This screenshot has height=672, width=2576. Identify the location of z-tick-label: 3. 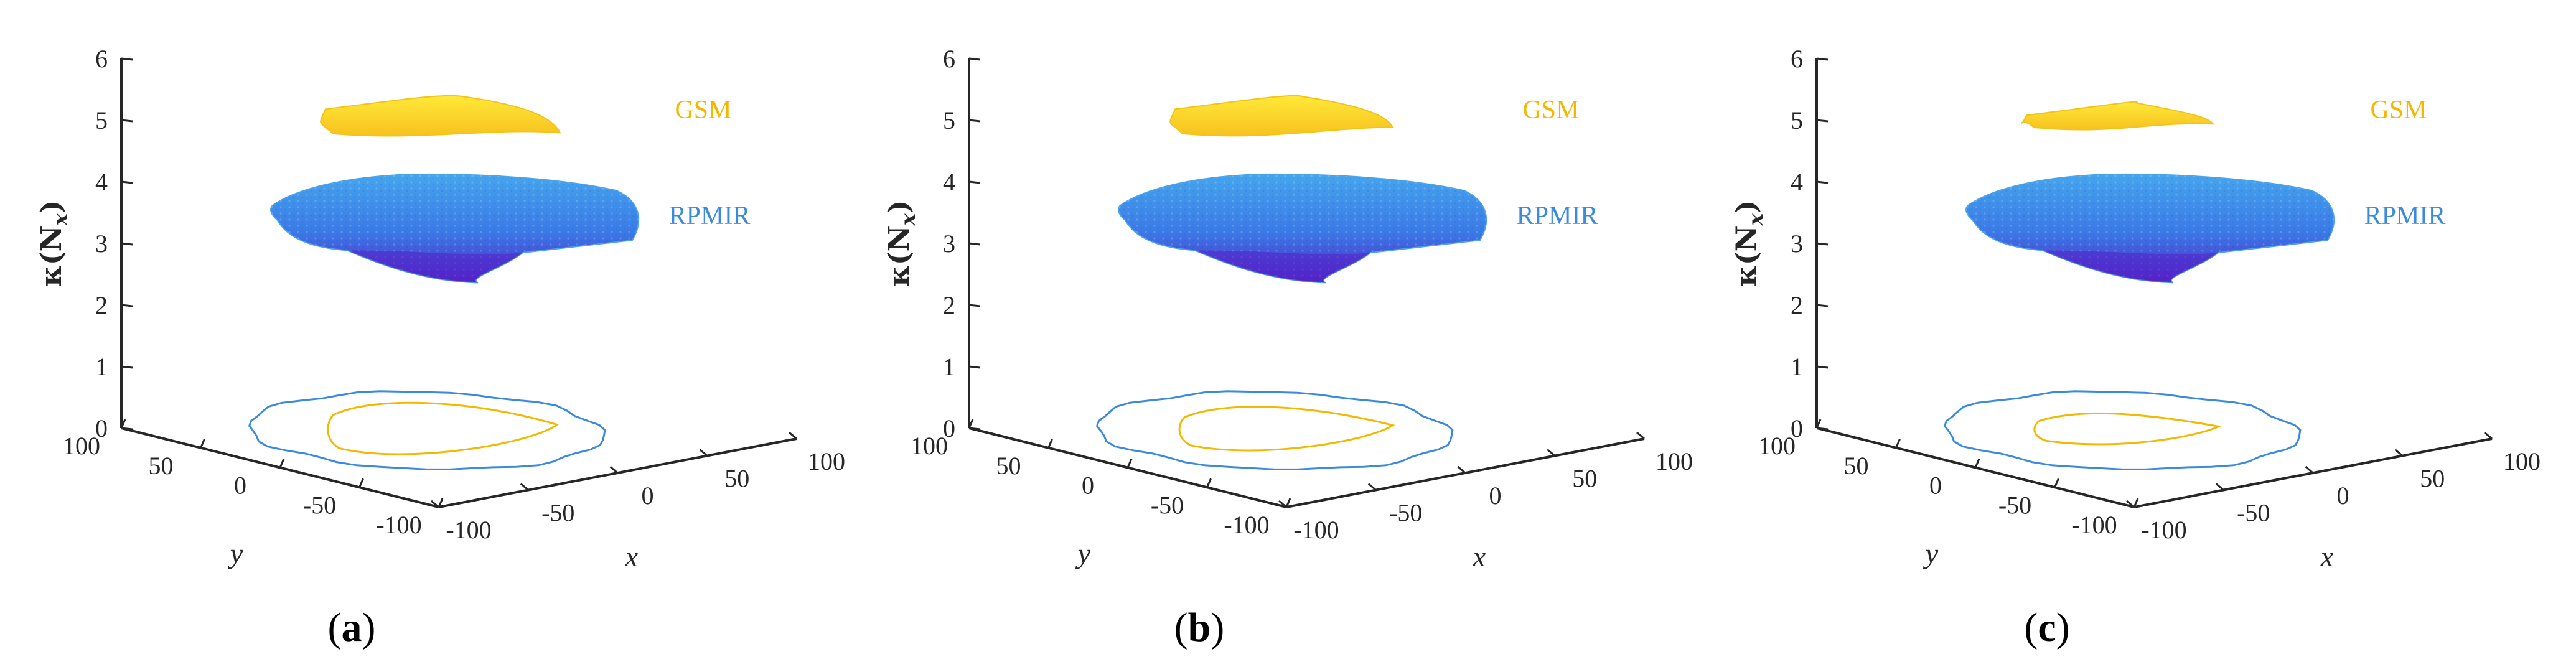
(949, 244).